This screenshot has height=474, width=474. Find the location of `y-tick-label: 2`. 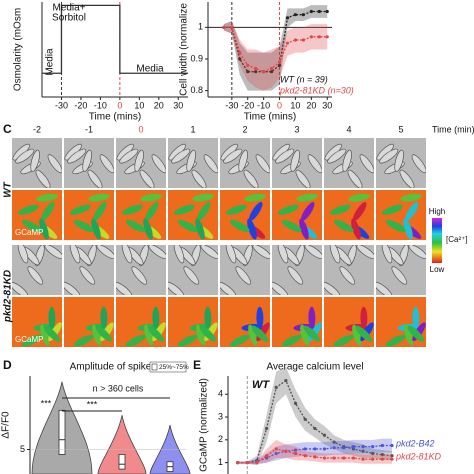

y-tick-label: 2 is located at coordinates (220, 439).